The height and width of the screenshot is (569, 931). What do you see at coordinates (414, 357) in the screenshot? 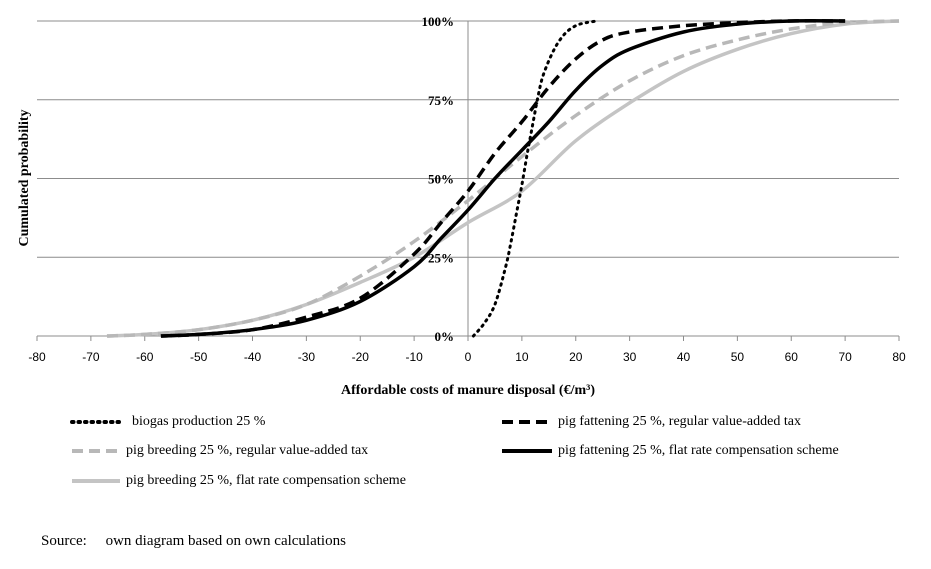
I see `x-tick-label: -10` at bounding box center [414, 357].